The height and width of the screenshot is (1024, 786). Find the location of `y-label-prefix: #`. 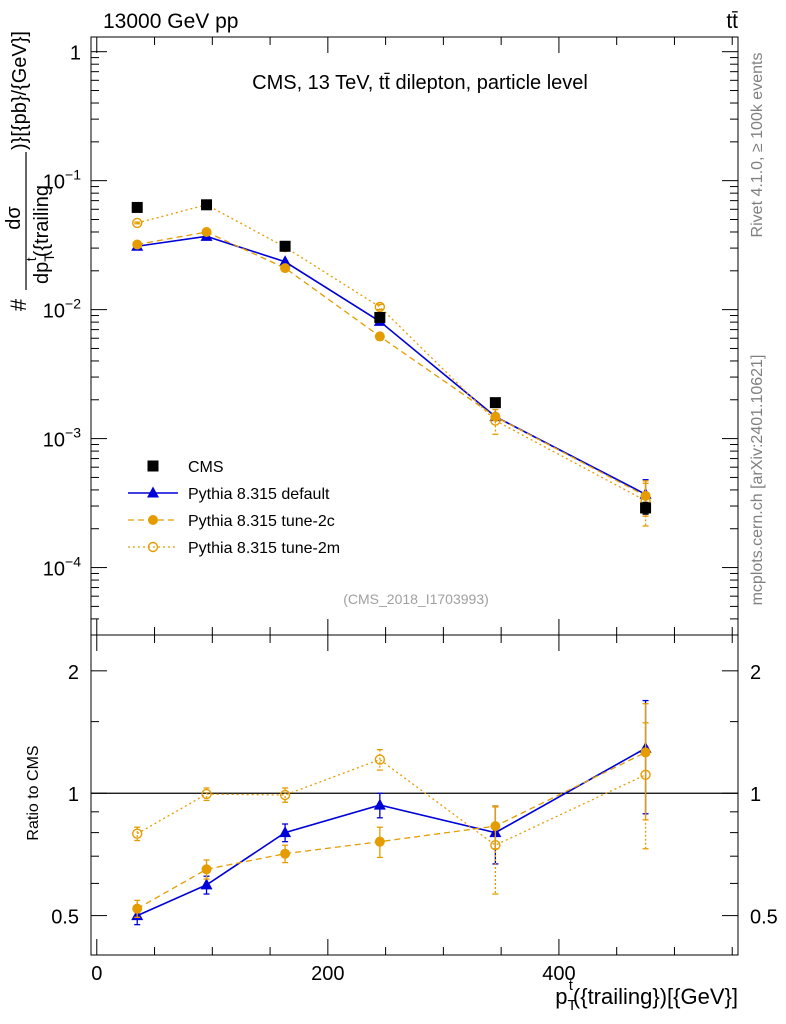

y-label-prefix: # is located at coordinates (18, 304).